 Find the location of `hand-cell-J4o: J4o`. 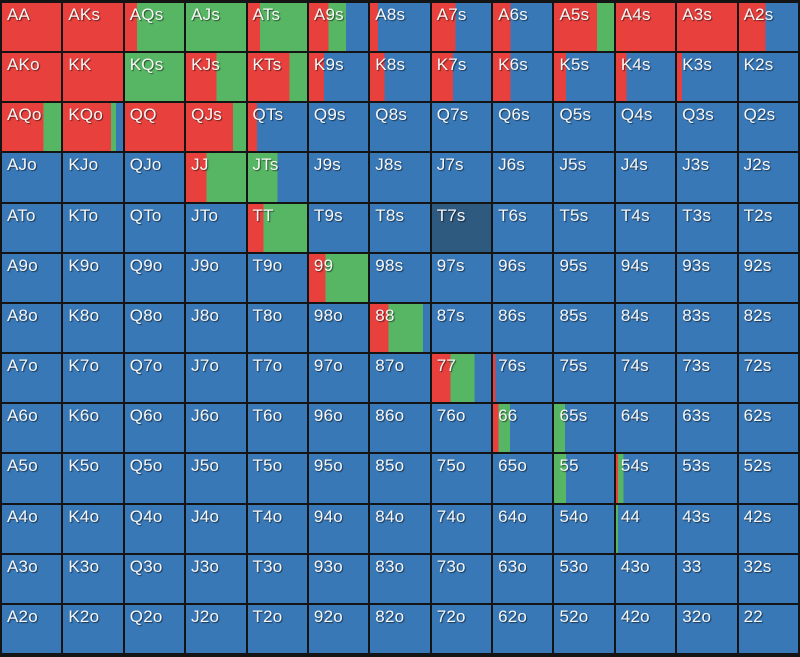

hand-cell-J4o: J4o is located at coordinates (216, 528).